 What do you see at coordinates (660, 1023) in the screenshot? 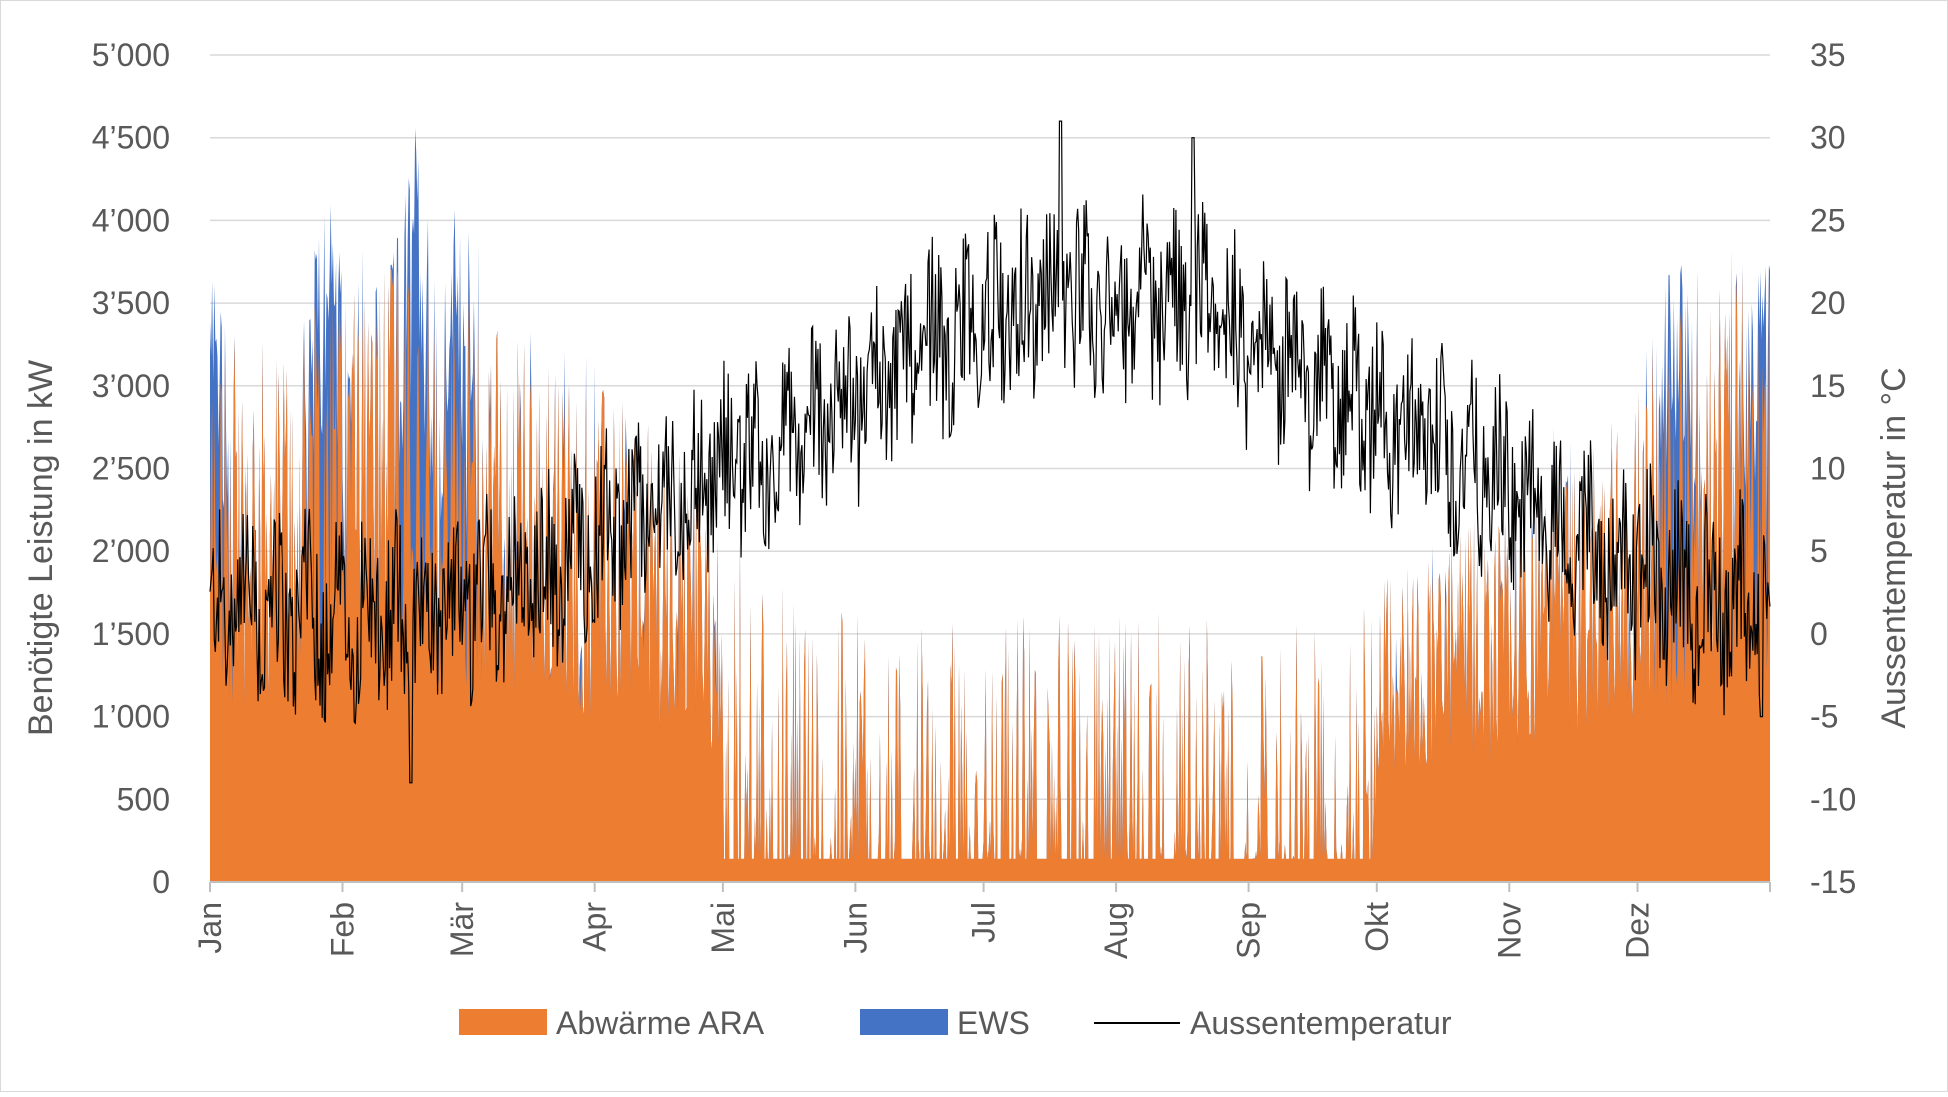
I see `legend-label-abwaerme: Abwärme ARA` at bounding box center [660, 1023].